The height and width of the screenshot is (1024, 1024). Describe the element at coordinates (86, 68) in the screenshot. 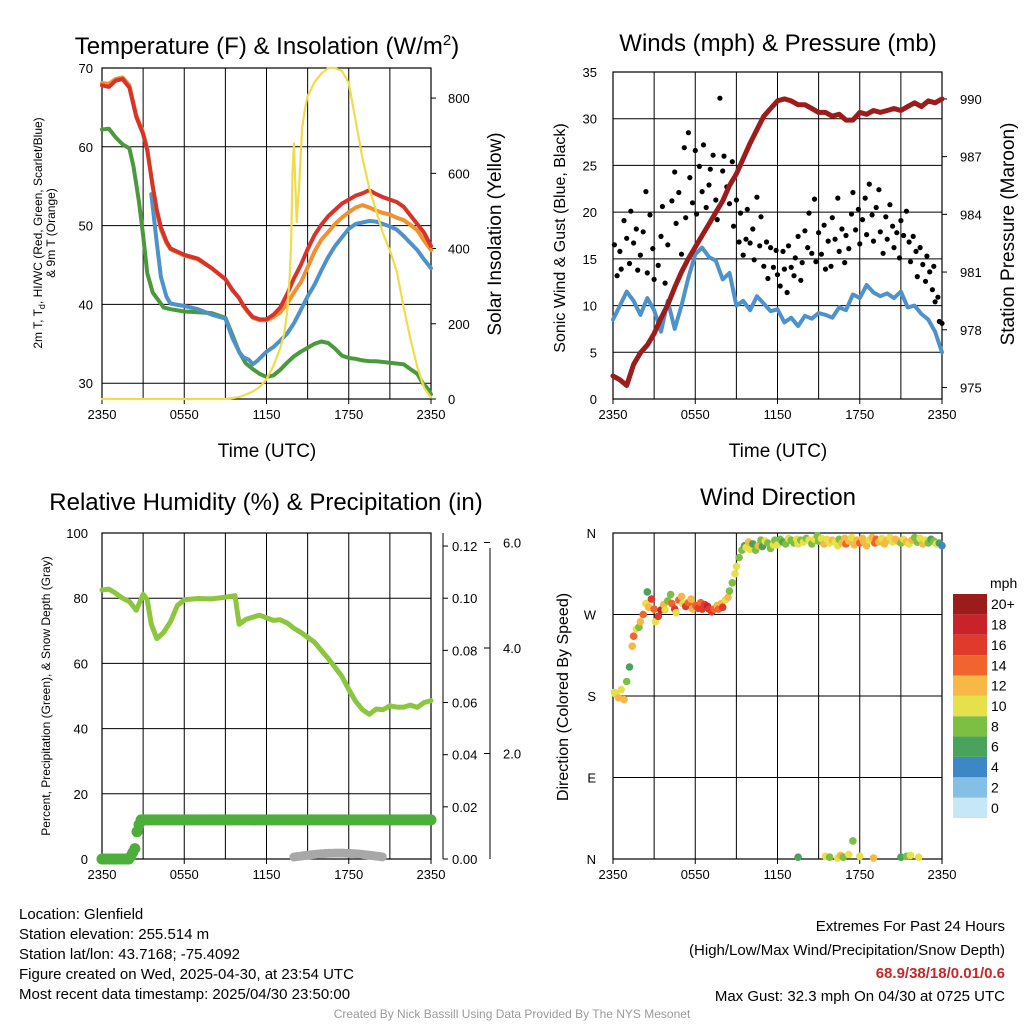

I see `y-tick-label: 70` at that location.